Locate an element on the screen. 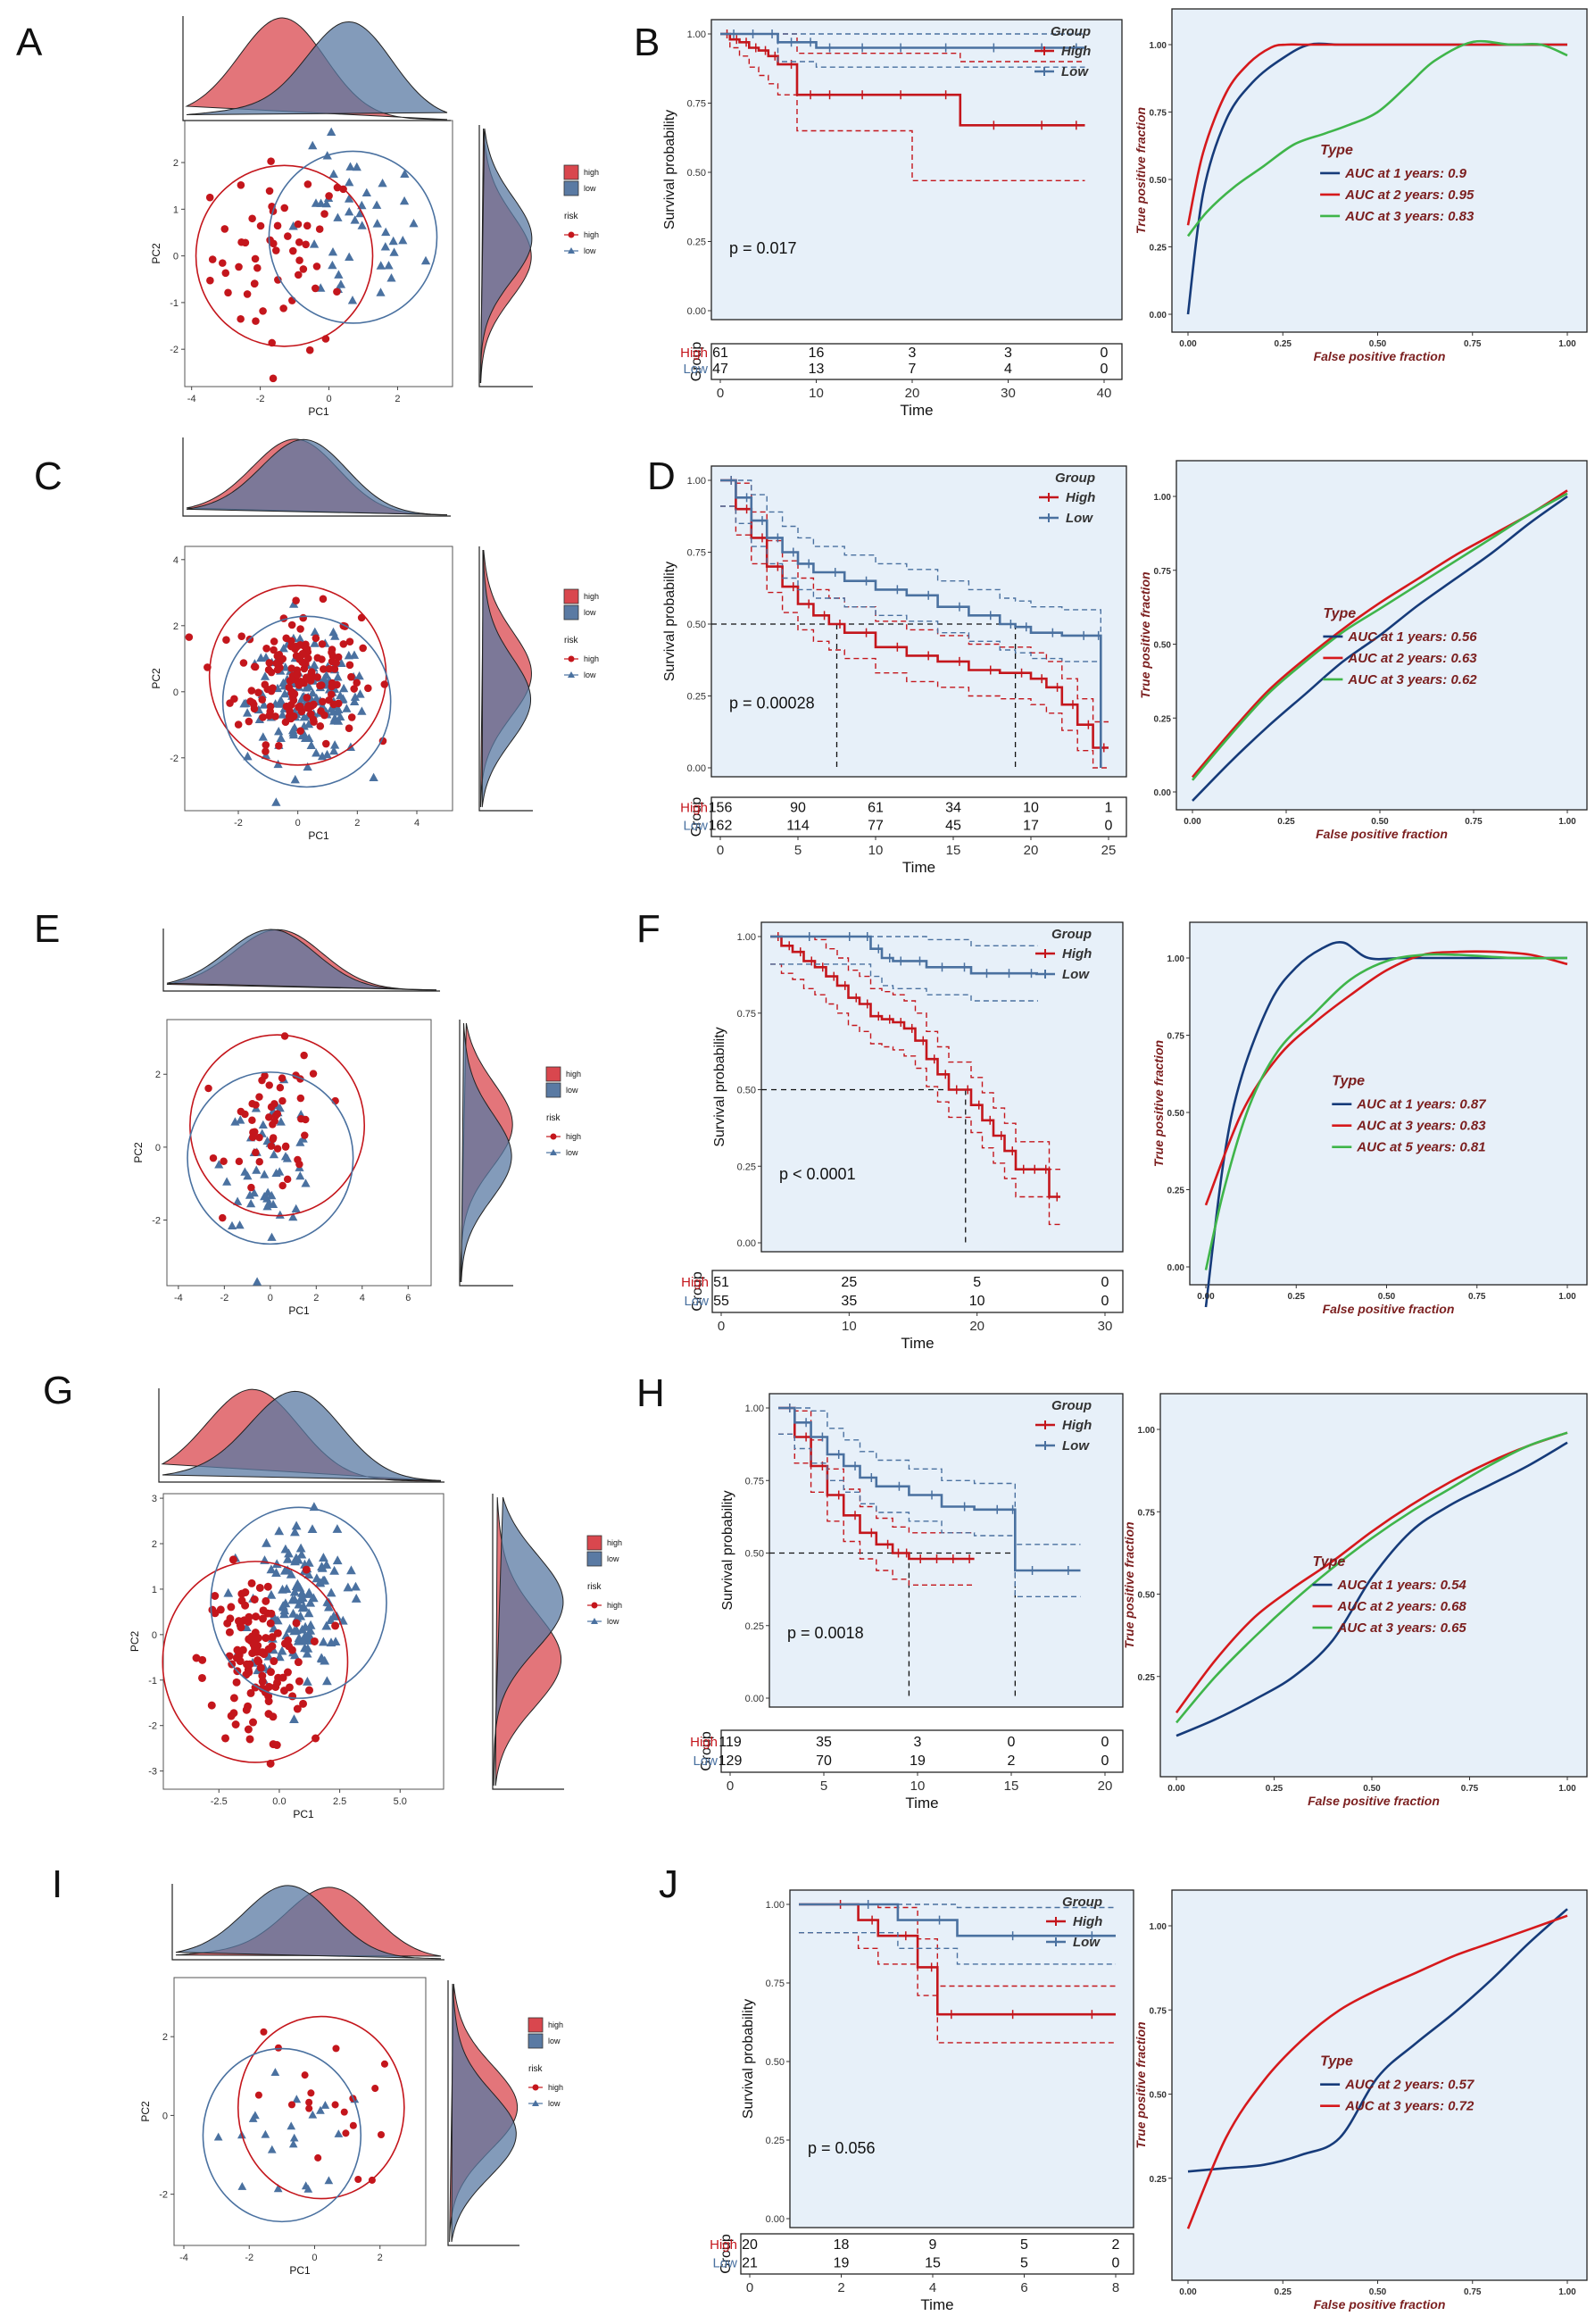  km-curve-high is located at coordinates (915, 1066).